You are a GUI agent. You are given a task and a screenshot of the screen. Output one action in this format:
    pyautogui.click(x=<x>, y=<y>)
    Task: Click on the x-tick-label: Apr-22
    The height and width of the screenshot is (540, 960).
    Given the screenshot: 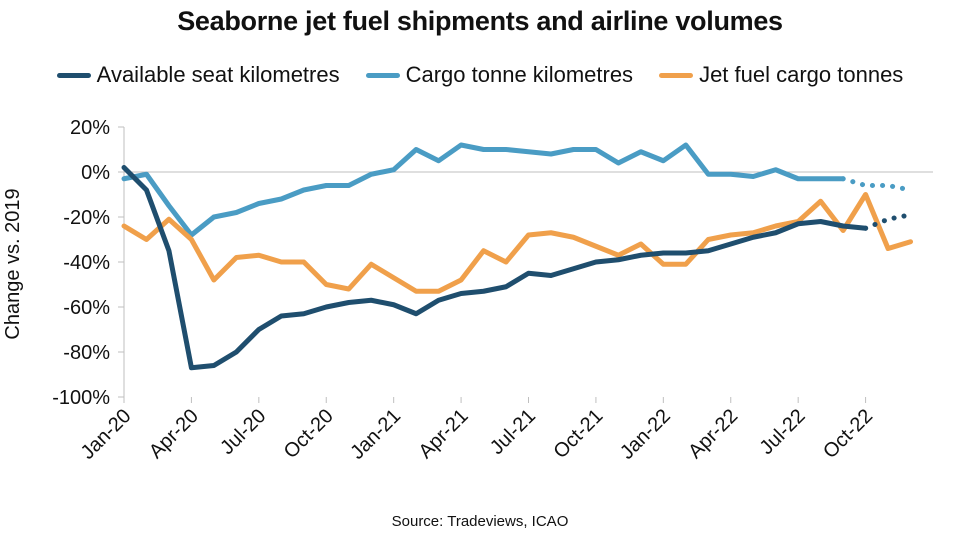 What is the action you would take?
    pyautogui.click(x=713, y=434)
    